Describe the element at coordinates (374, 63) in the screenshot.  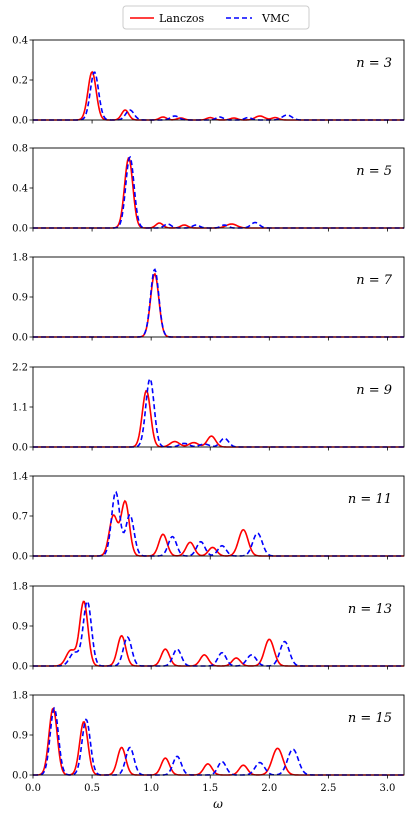
I see `panel-label: n = 3` at that location.